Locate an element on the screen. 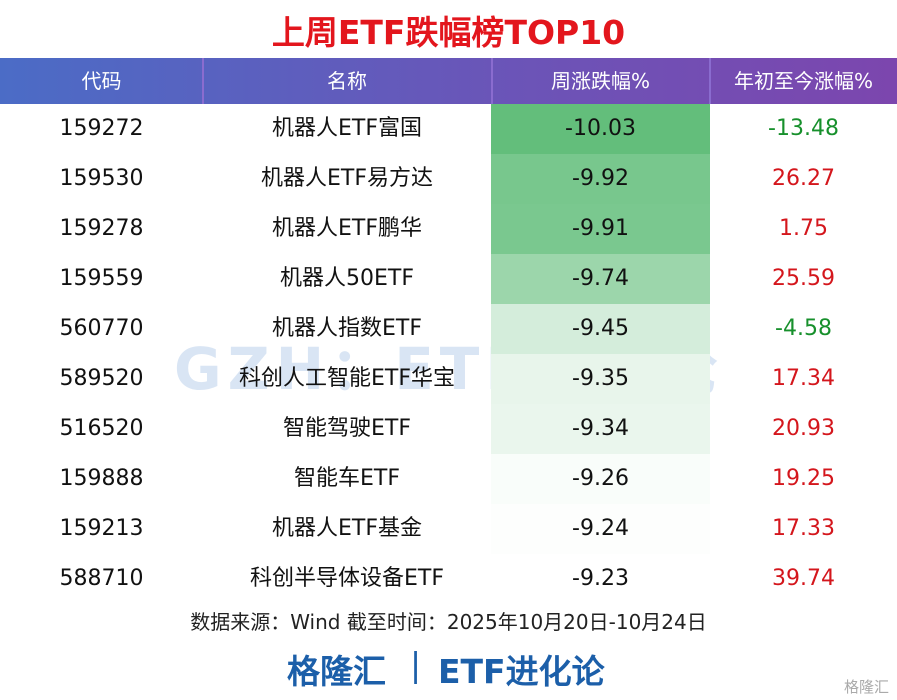  weekly-change: -10.03 is located at coordinates (600, 128).